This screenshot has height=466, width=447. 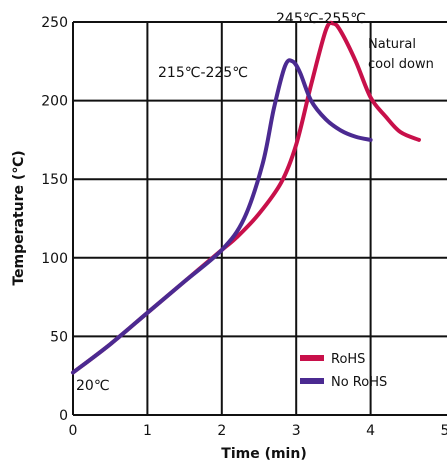 I want to click on x-tick-label: 4, so click(x=370, y=431).